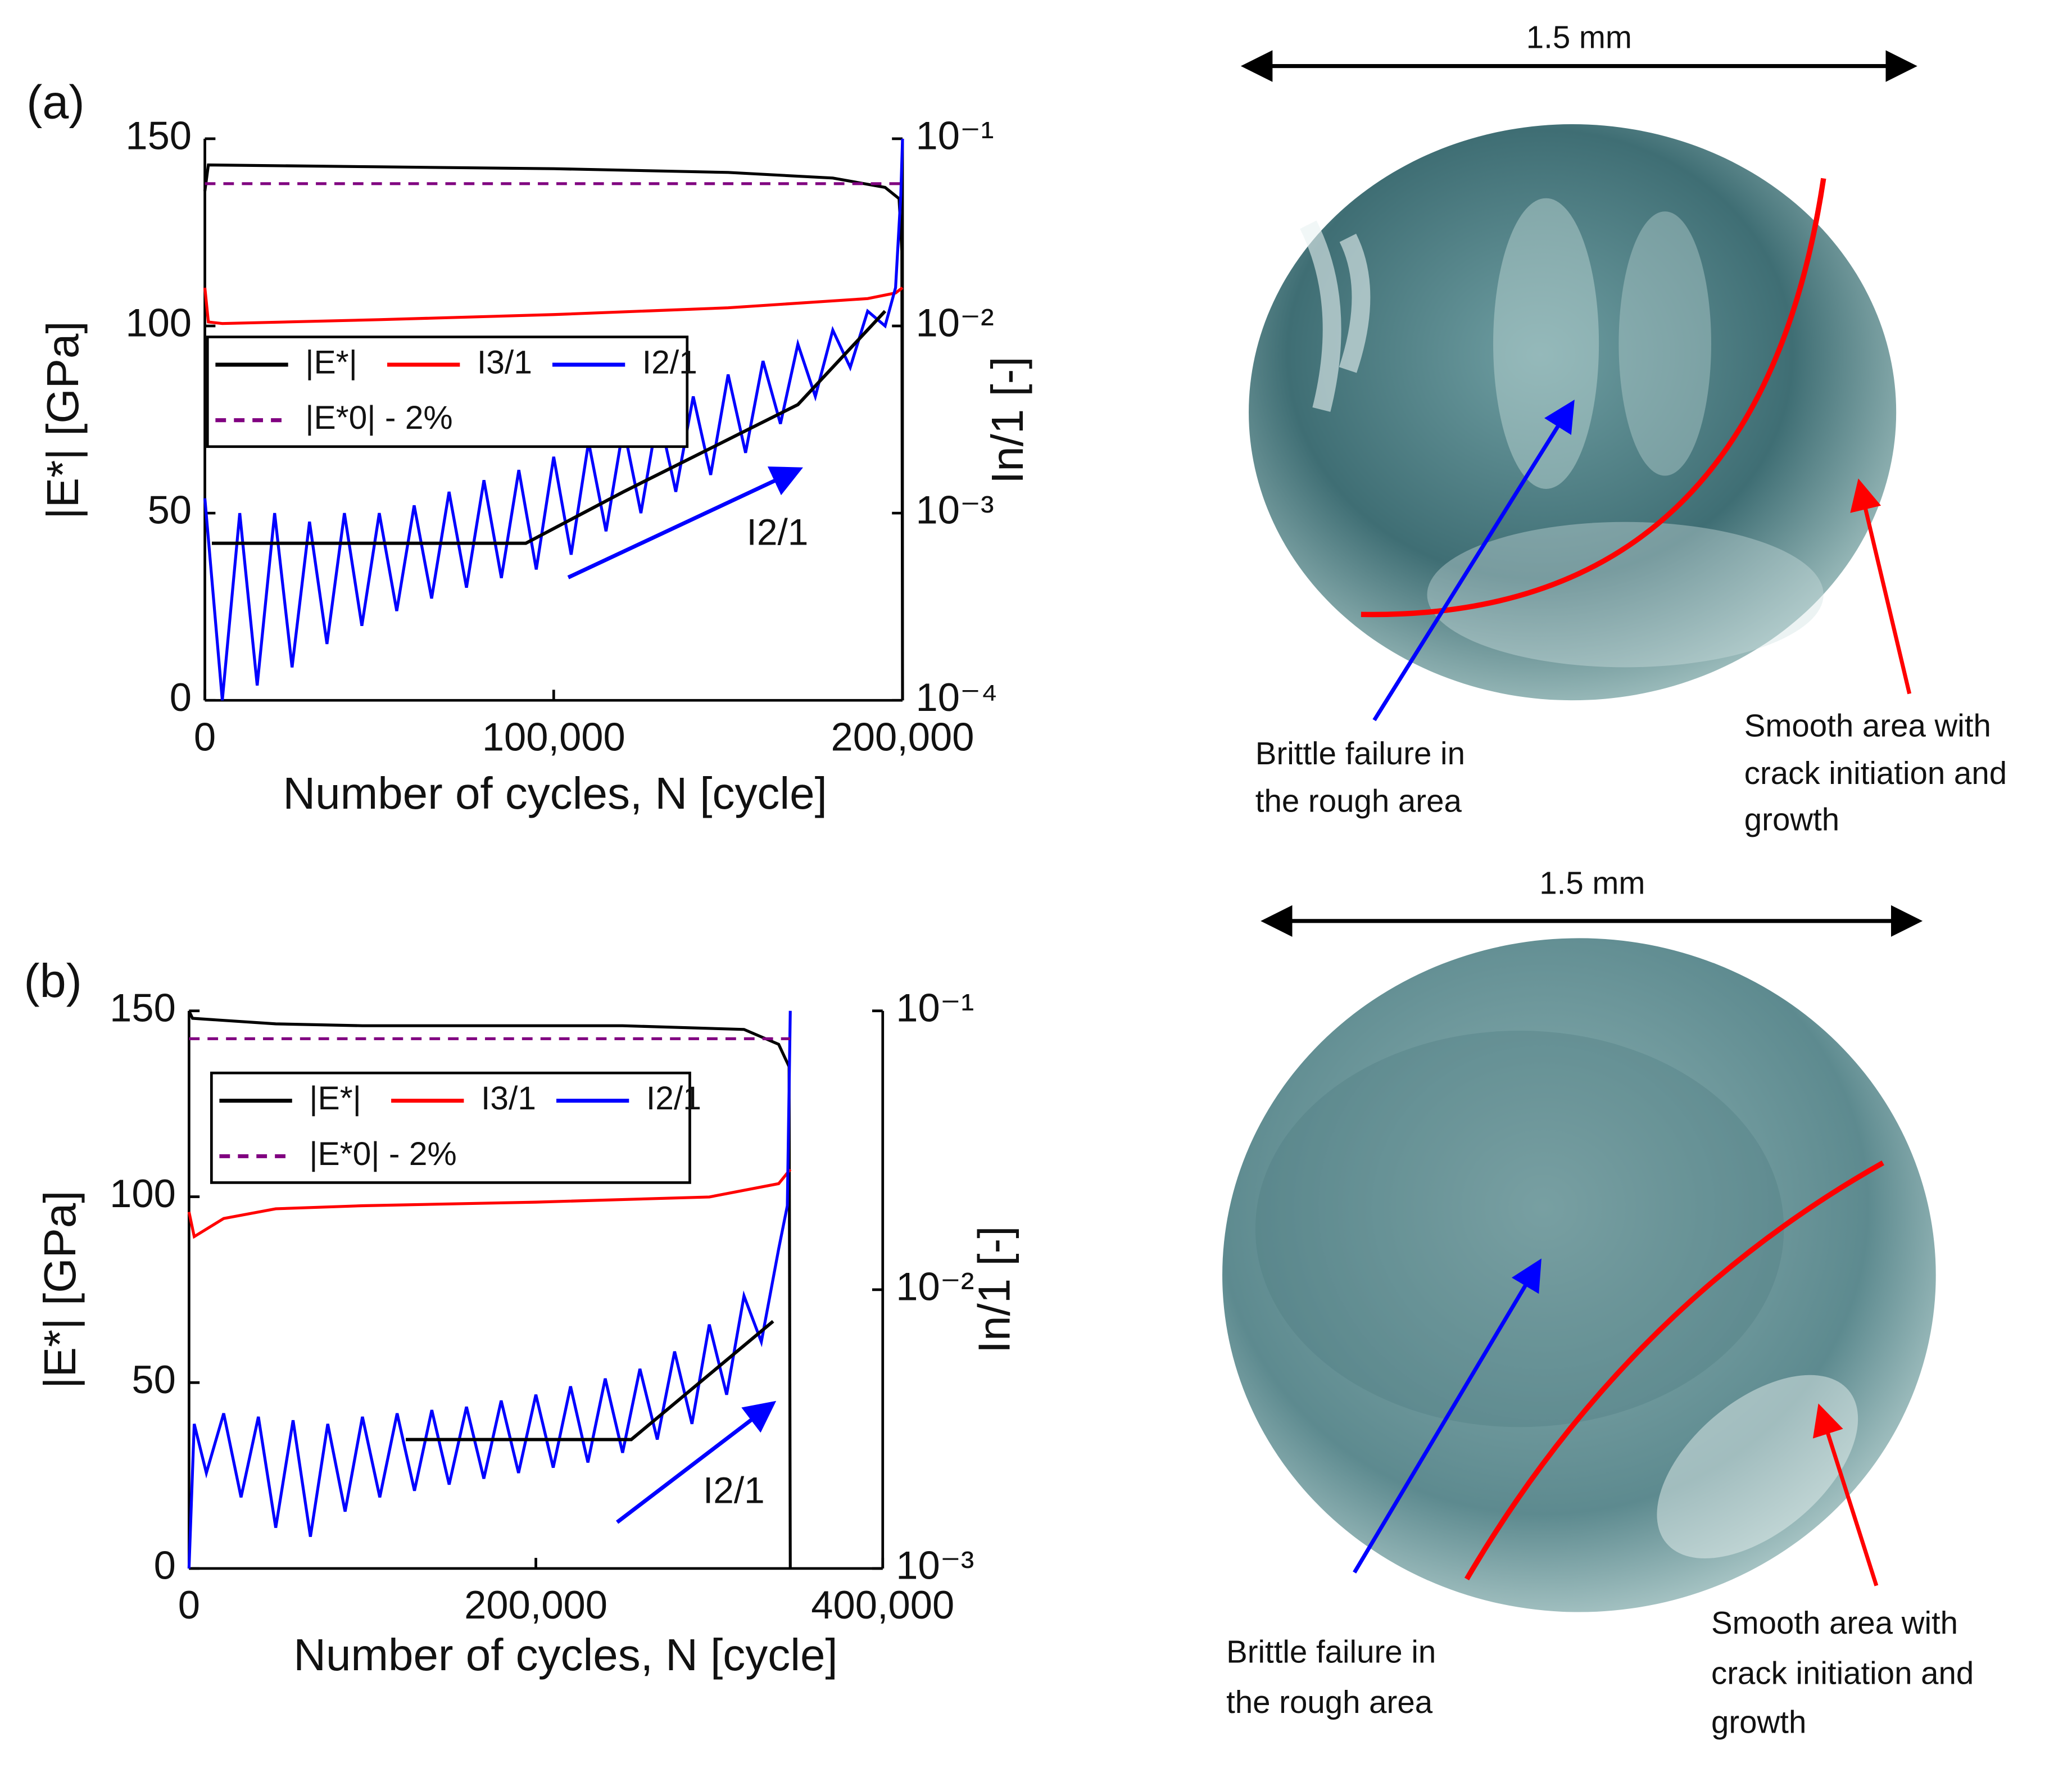 This screenshot has width=2072, height=1768. I want to click on y2-tick-label: 10⁻⁴, so click(957, 697).